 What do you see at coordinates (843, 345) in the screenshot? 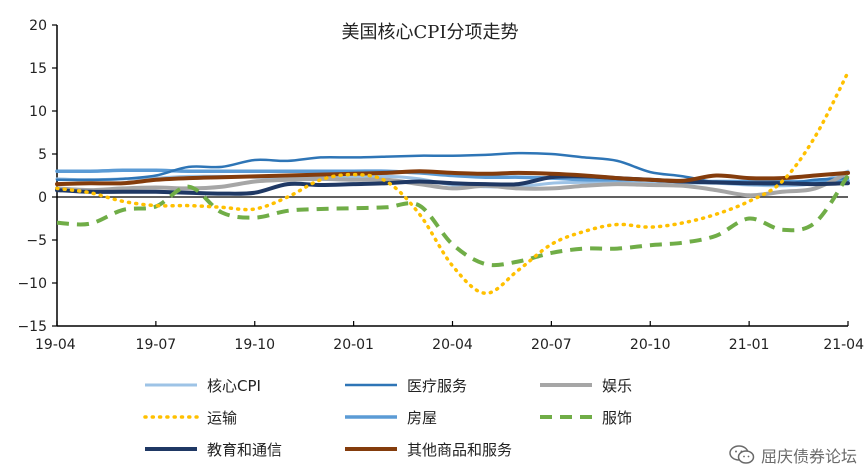
I see `x-tick-label: 21-04` at bounding box center [843, 345].